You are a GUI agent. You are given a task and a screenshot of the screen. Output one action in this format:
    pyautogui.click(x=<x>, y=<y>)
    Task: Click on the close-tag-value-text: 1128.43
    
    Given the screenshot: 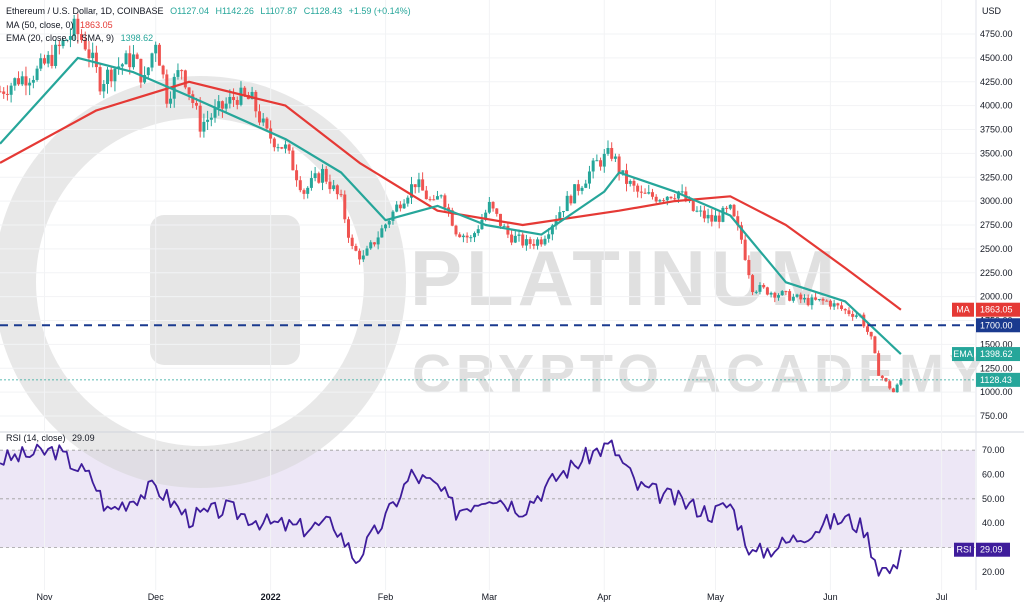 What is the action you would take?
    pyautogui.click(x=996, y=380)
    